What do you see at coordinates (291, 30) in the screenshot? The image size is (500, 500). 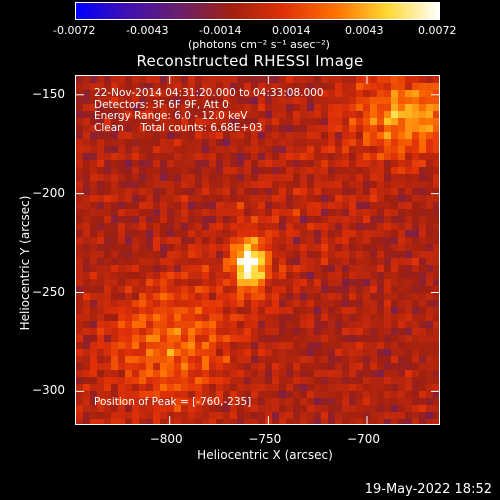 I see `colorbar-tick-label: 0.0014` at bounding box center [291, 30].